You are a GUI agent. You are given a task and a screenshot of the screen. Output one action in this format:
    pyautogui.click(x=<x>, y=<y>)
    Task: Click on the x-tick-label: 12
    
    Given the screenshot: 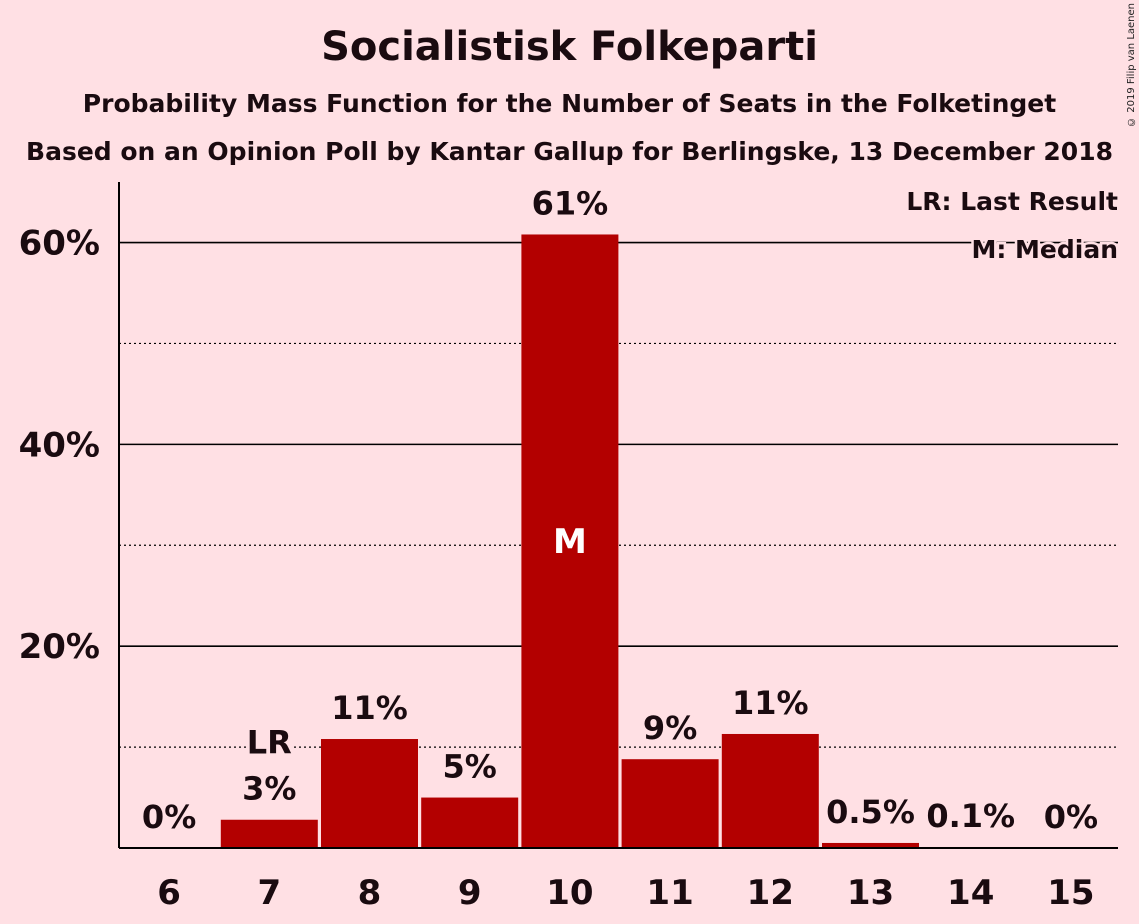 What is the action you would take?
    pyautogui.click(x=770, y=893)
    